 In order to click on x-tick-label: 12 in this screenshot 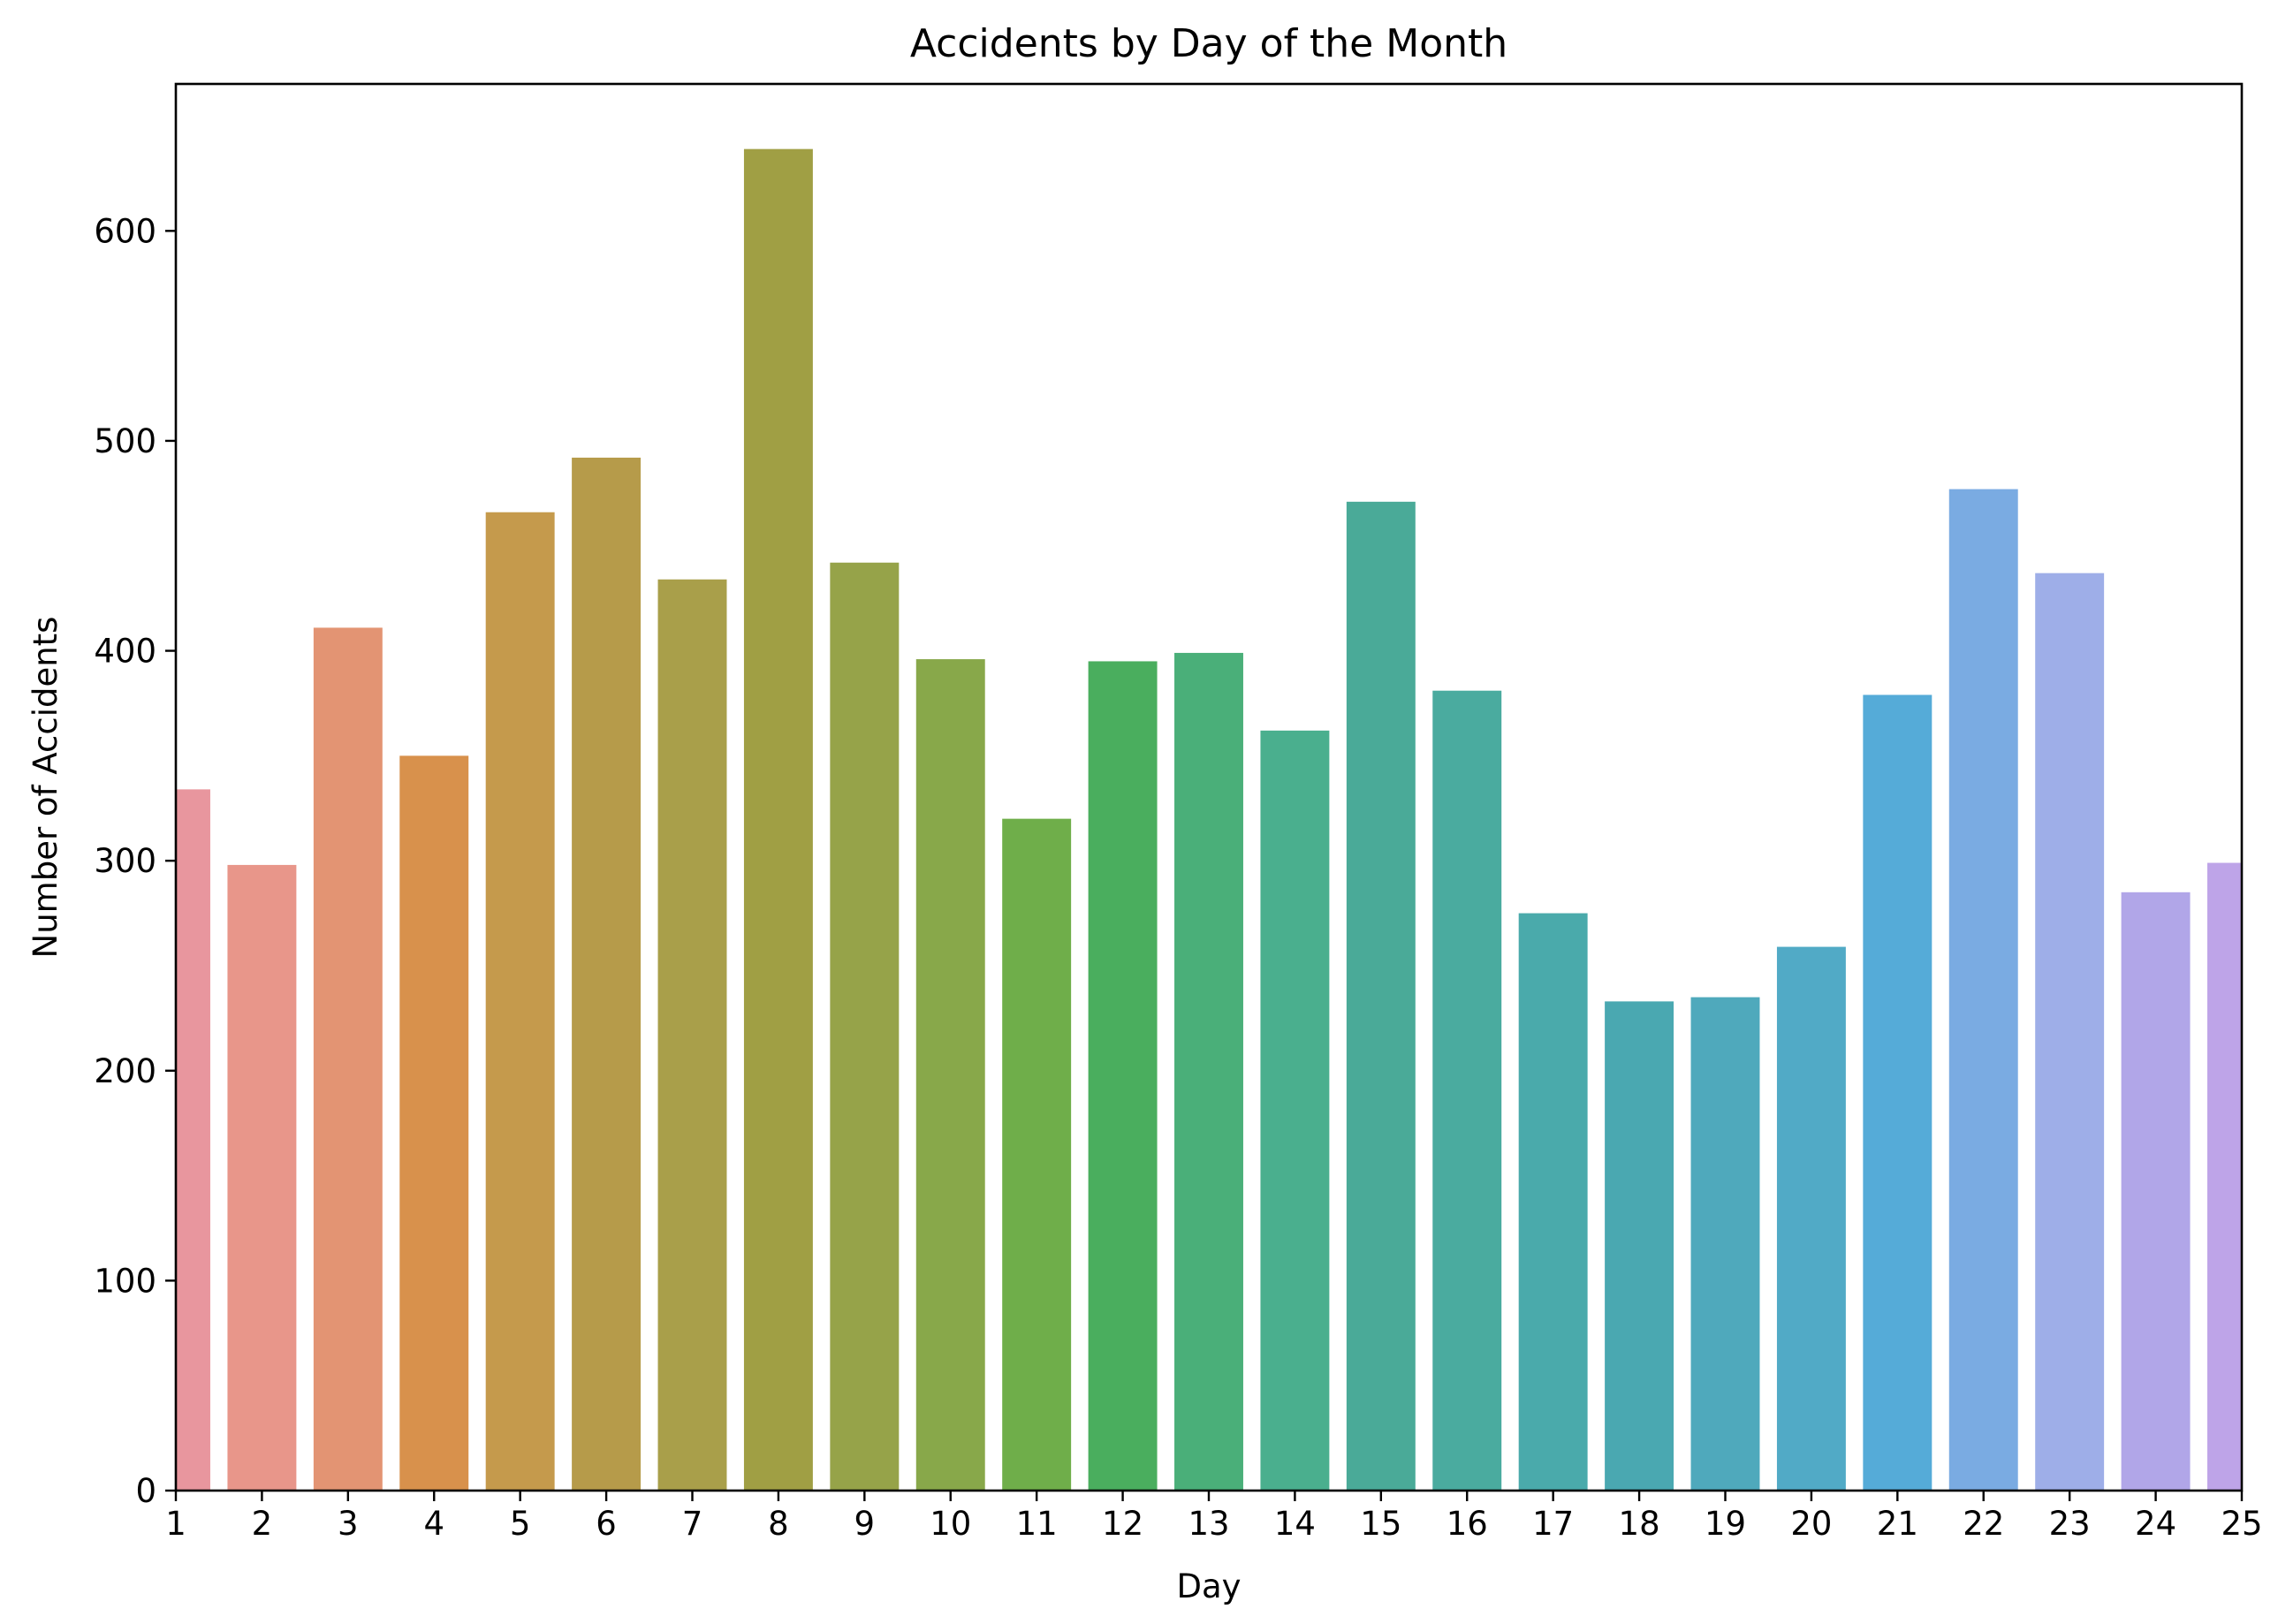, I will do `click(1122, 1524)`.